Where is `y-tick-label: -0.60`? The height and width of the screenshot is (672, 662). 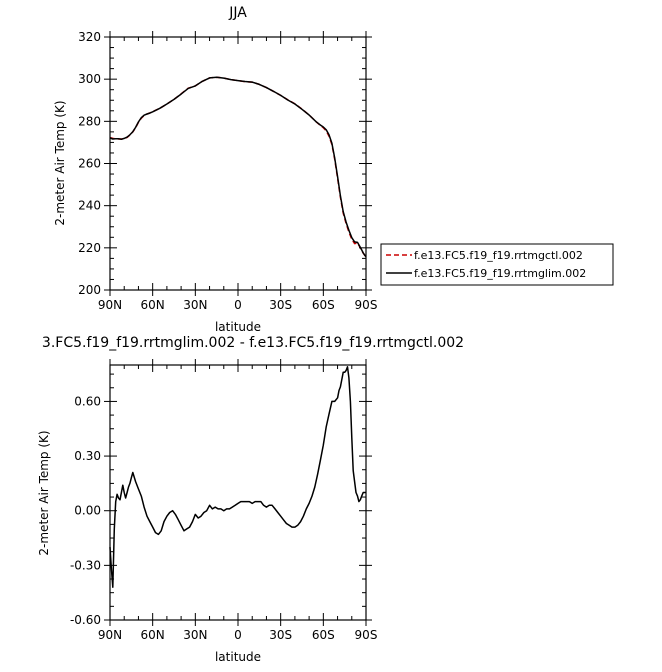 y-tick-label: -0.60 is located at coordinates (85, 620).